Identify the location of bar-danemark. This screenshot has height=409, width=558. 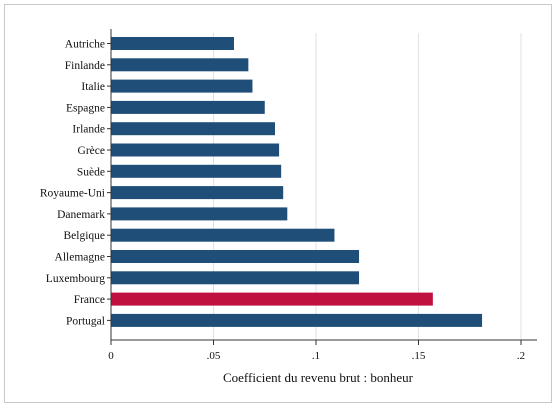
(199, 214).